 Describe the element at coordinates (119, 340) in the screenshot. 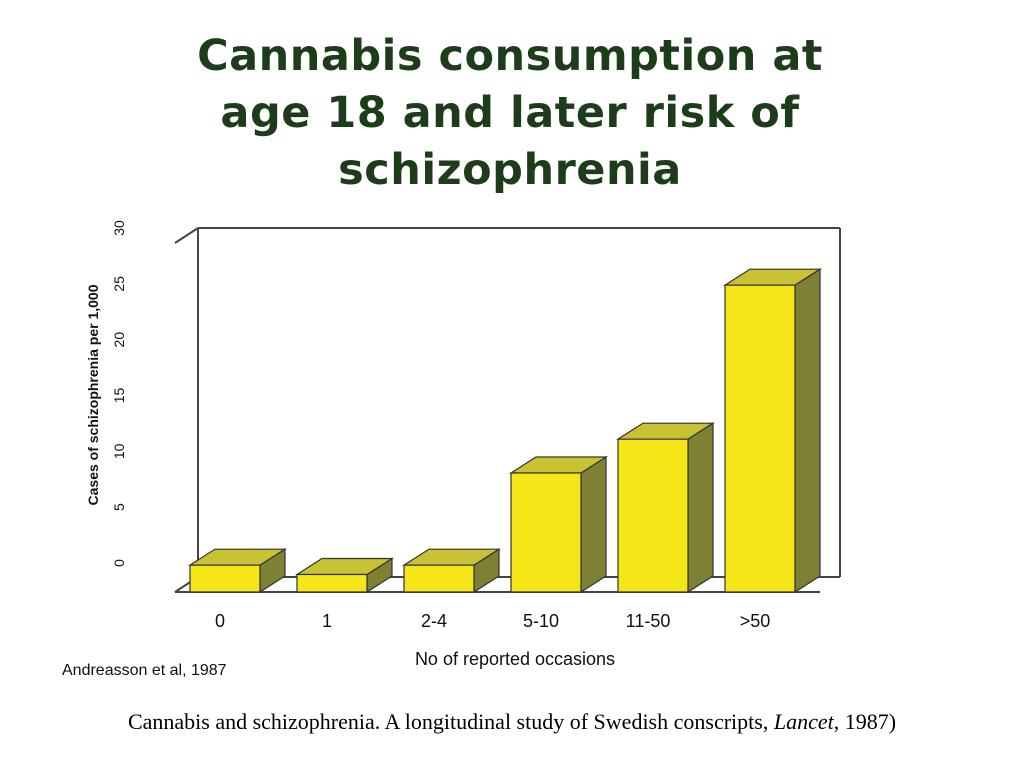

I see `y-tick-label: 20` at that location.